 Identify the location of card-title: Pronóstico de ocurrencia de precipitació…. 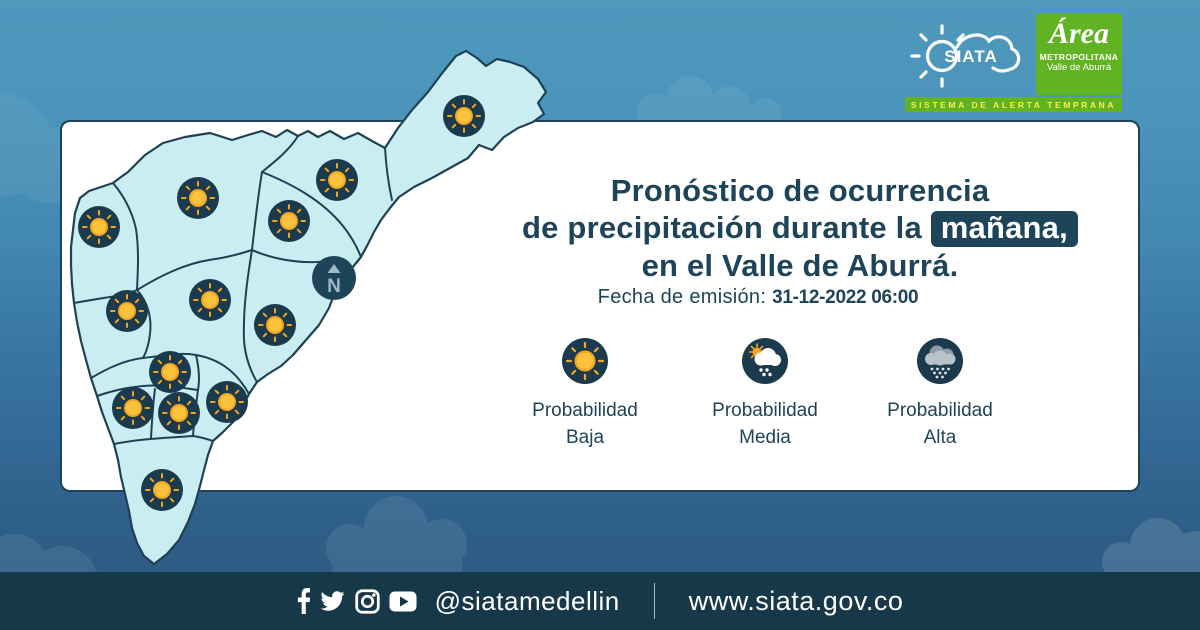
(800, 228).